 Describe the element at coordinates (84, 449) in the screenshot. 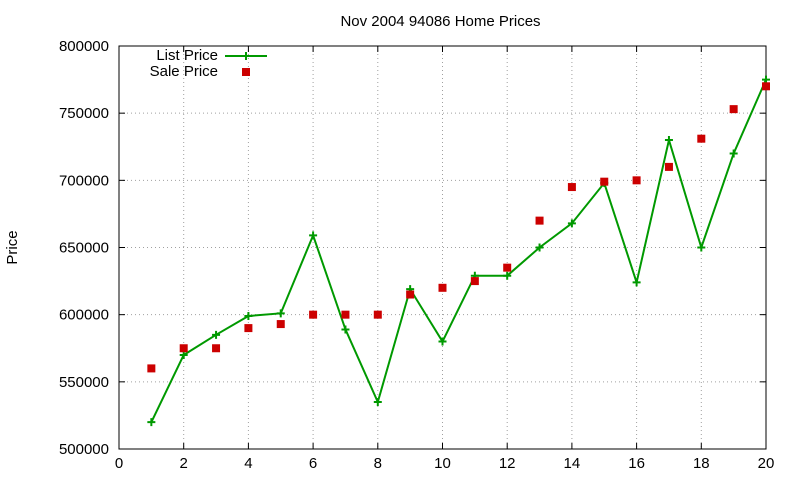

I see `y-tick-label: 500000` at that location.